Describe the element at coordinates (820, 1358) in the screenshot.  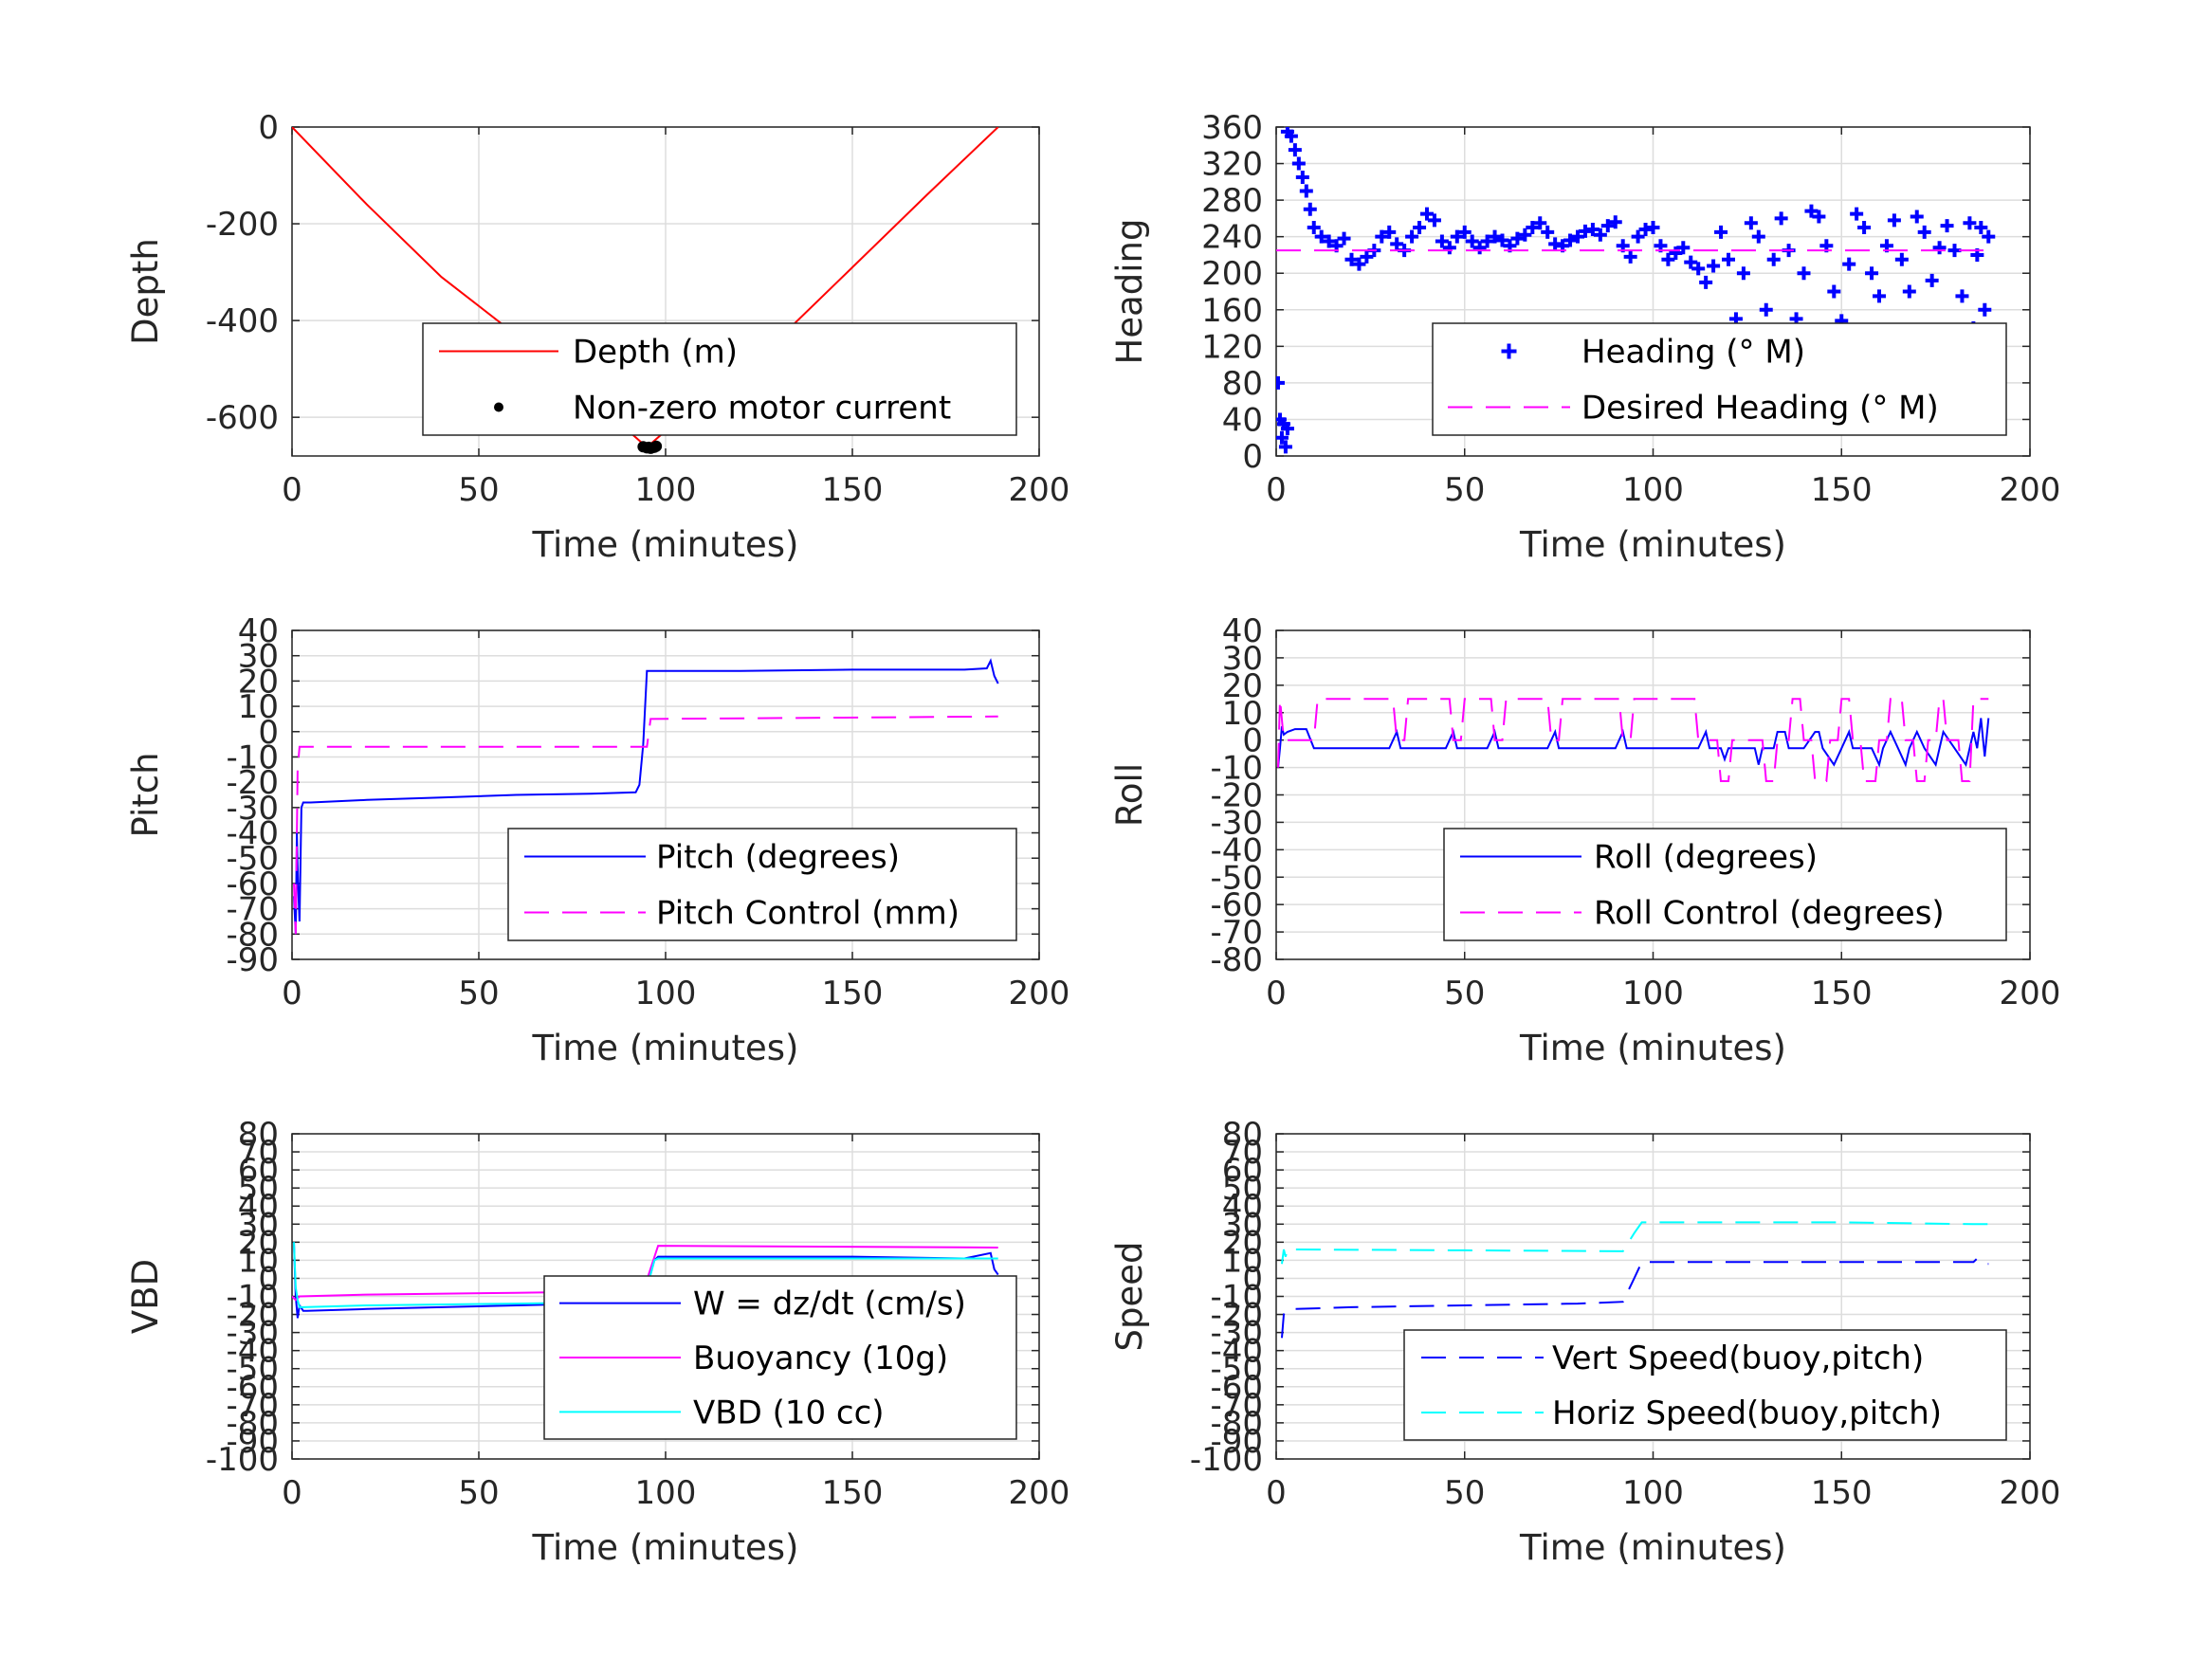
I see `legend-label: Buoyancy (10g)` at that location.